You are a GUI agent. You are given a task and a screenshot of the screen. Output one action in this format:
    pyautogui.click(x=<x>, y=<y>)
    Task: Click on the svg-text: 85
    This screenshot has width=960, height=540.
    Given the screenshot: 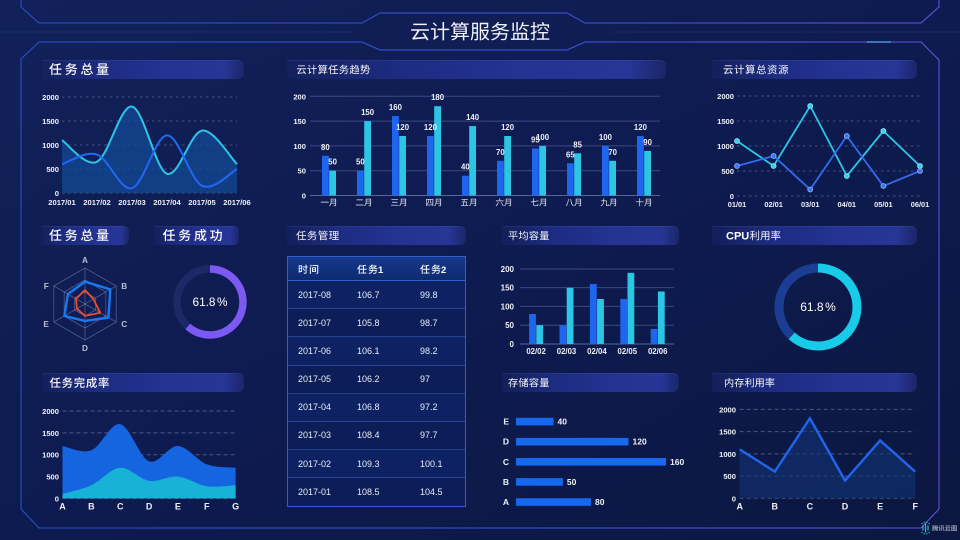 What is the action you would take?
    pyautogui.click(x=577, y=144)
    